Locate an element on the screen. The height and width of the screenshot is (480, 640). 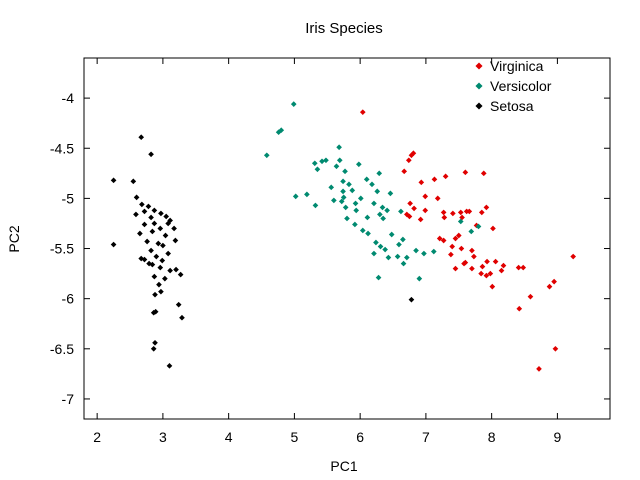
y-axis-label: PC2 is located at coordinates (14, 238).